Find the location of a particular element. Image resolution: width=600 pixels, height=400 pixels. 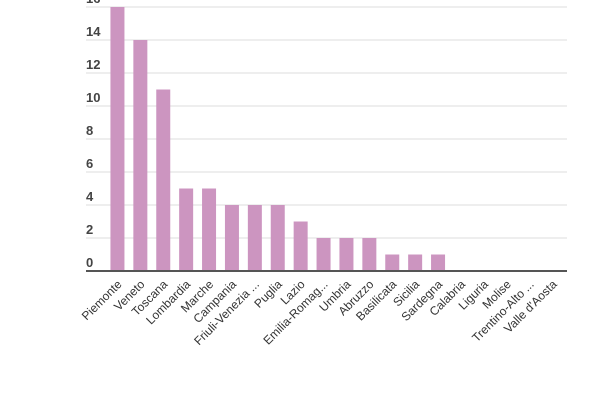

y-tick-label: 8 is located at coordinates (89, 130).